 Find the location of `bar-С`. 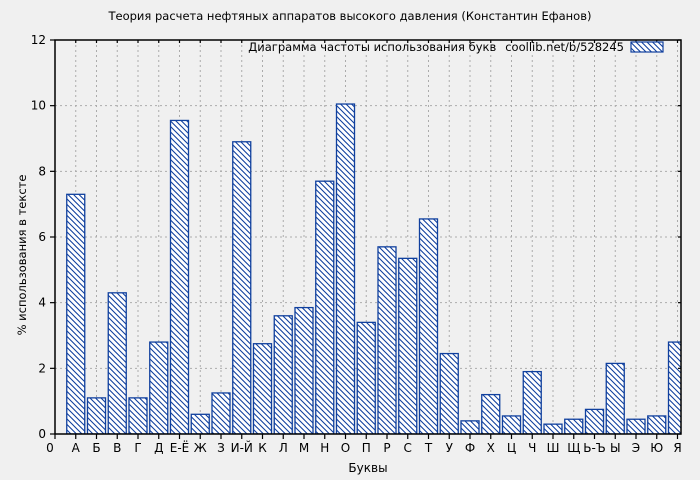

bar-С is located at coordinates (408, 345).